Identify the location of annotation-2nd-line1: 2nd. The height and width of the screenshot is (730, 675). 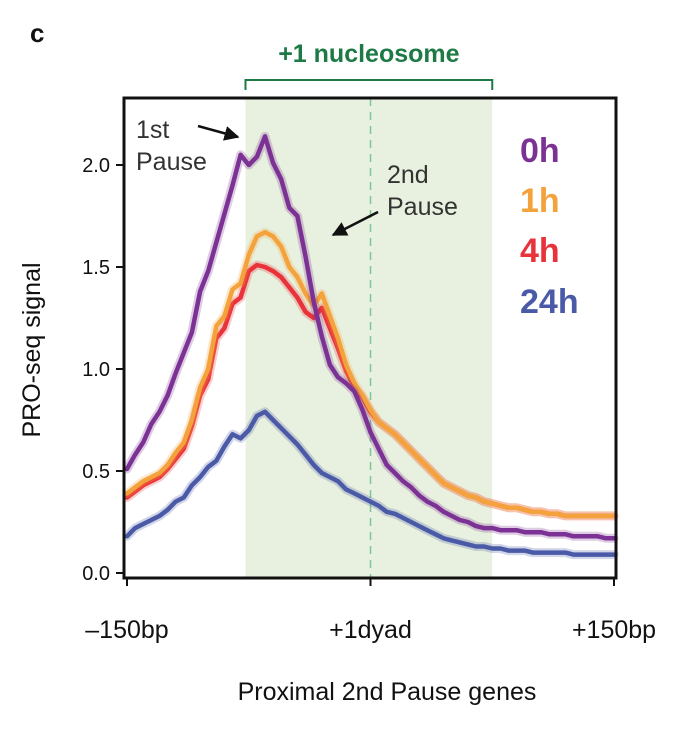
(408, 175).